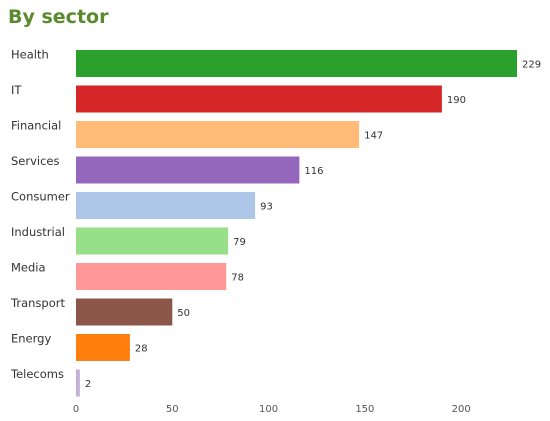 The image size is (550, 421). Describe the element at coordinates (531, 65) in the screenshot. I see `value-label: 229` at that location.